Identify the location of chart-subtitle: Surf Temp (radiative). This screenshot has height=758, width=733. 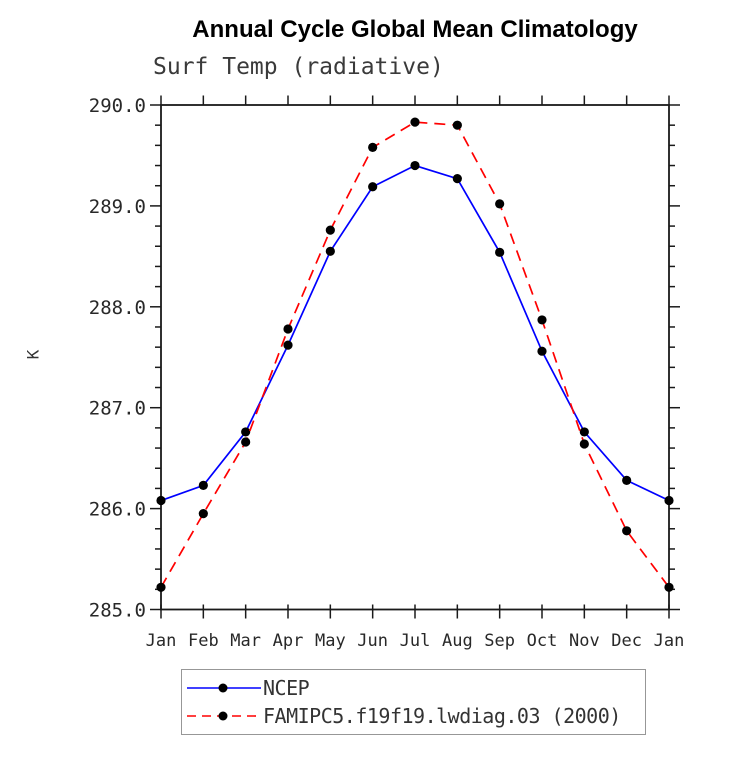
(298, 67).